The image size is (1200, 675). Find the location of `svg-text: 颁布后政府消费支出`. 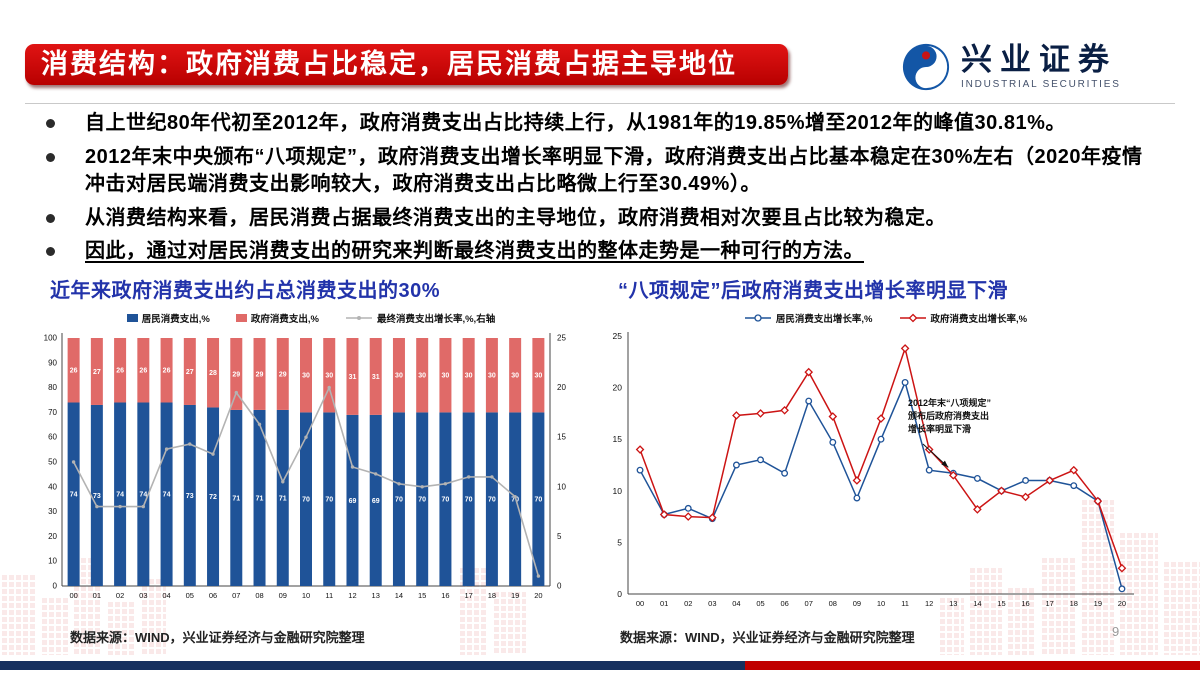

svg-text: 颁布后政府消费支出 is located at coordinates (948, 415).